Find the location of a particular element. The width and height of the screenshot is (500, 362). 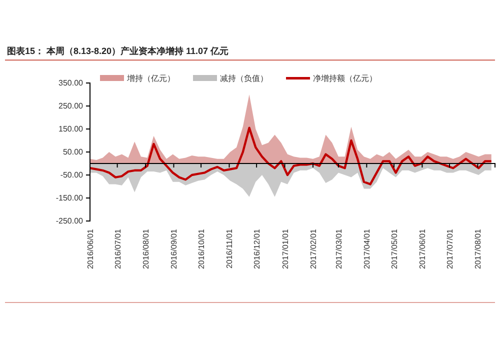

x-tick-label: 2017/05/01 is located at coordinates (394, 249).